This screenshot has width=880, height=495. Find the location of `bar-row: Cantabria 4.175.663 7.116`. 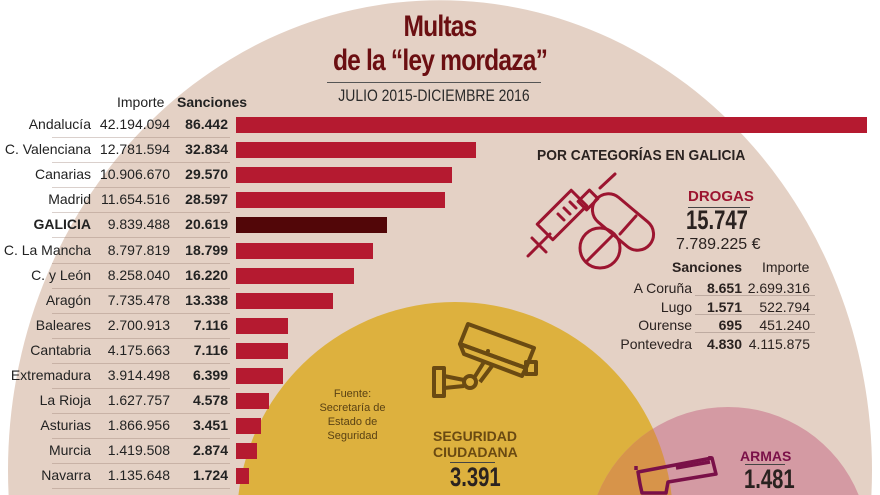

bar-row: Cantabria 4.175.663 7.116 is located at coordinates (440, 351).